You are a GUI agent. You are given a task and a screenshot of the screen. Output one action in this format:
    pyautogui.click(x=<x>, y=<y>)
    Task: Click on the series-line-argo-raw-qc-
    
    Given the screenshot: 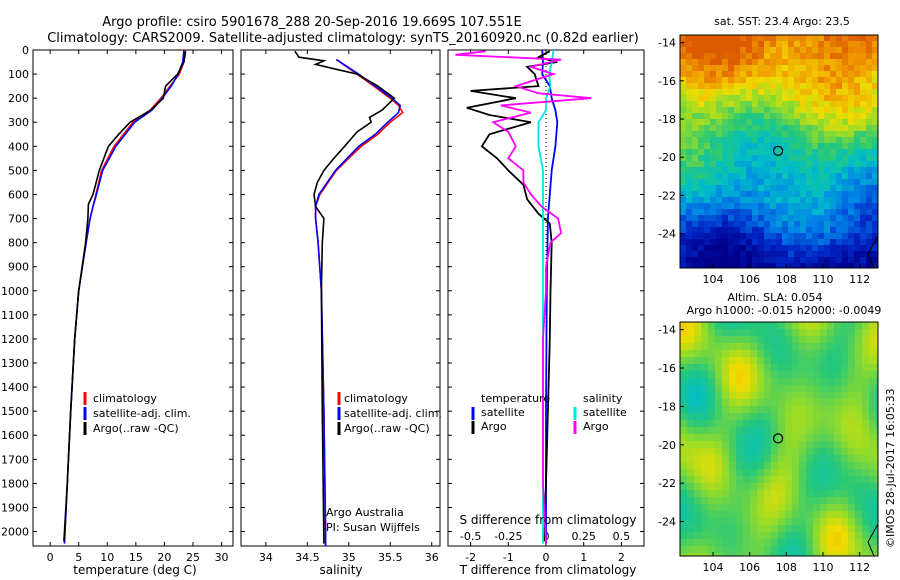 What is the action you would take?
    pyautogui.click(x=345, y=297)
    